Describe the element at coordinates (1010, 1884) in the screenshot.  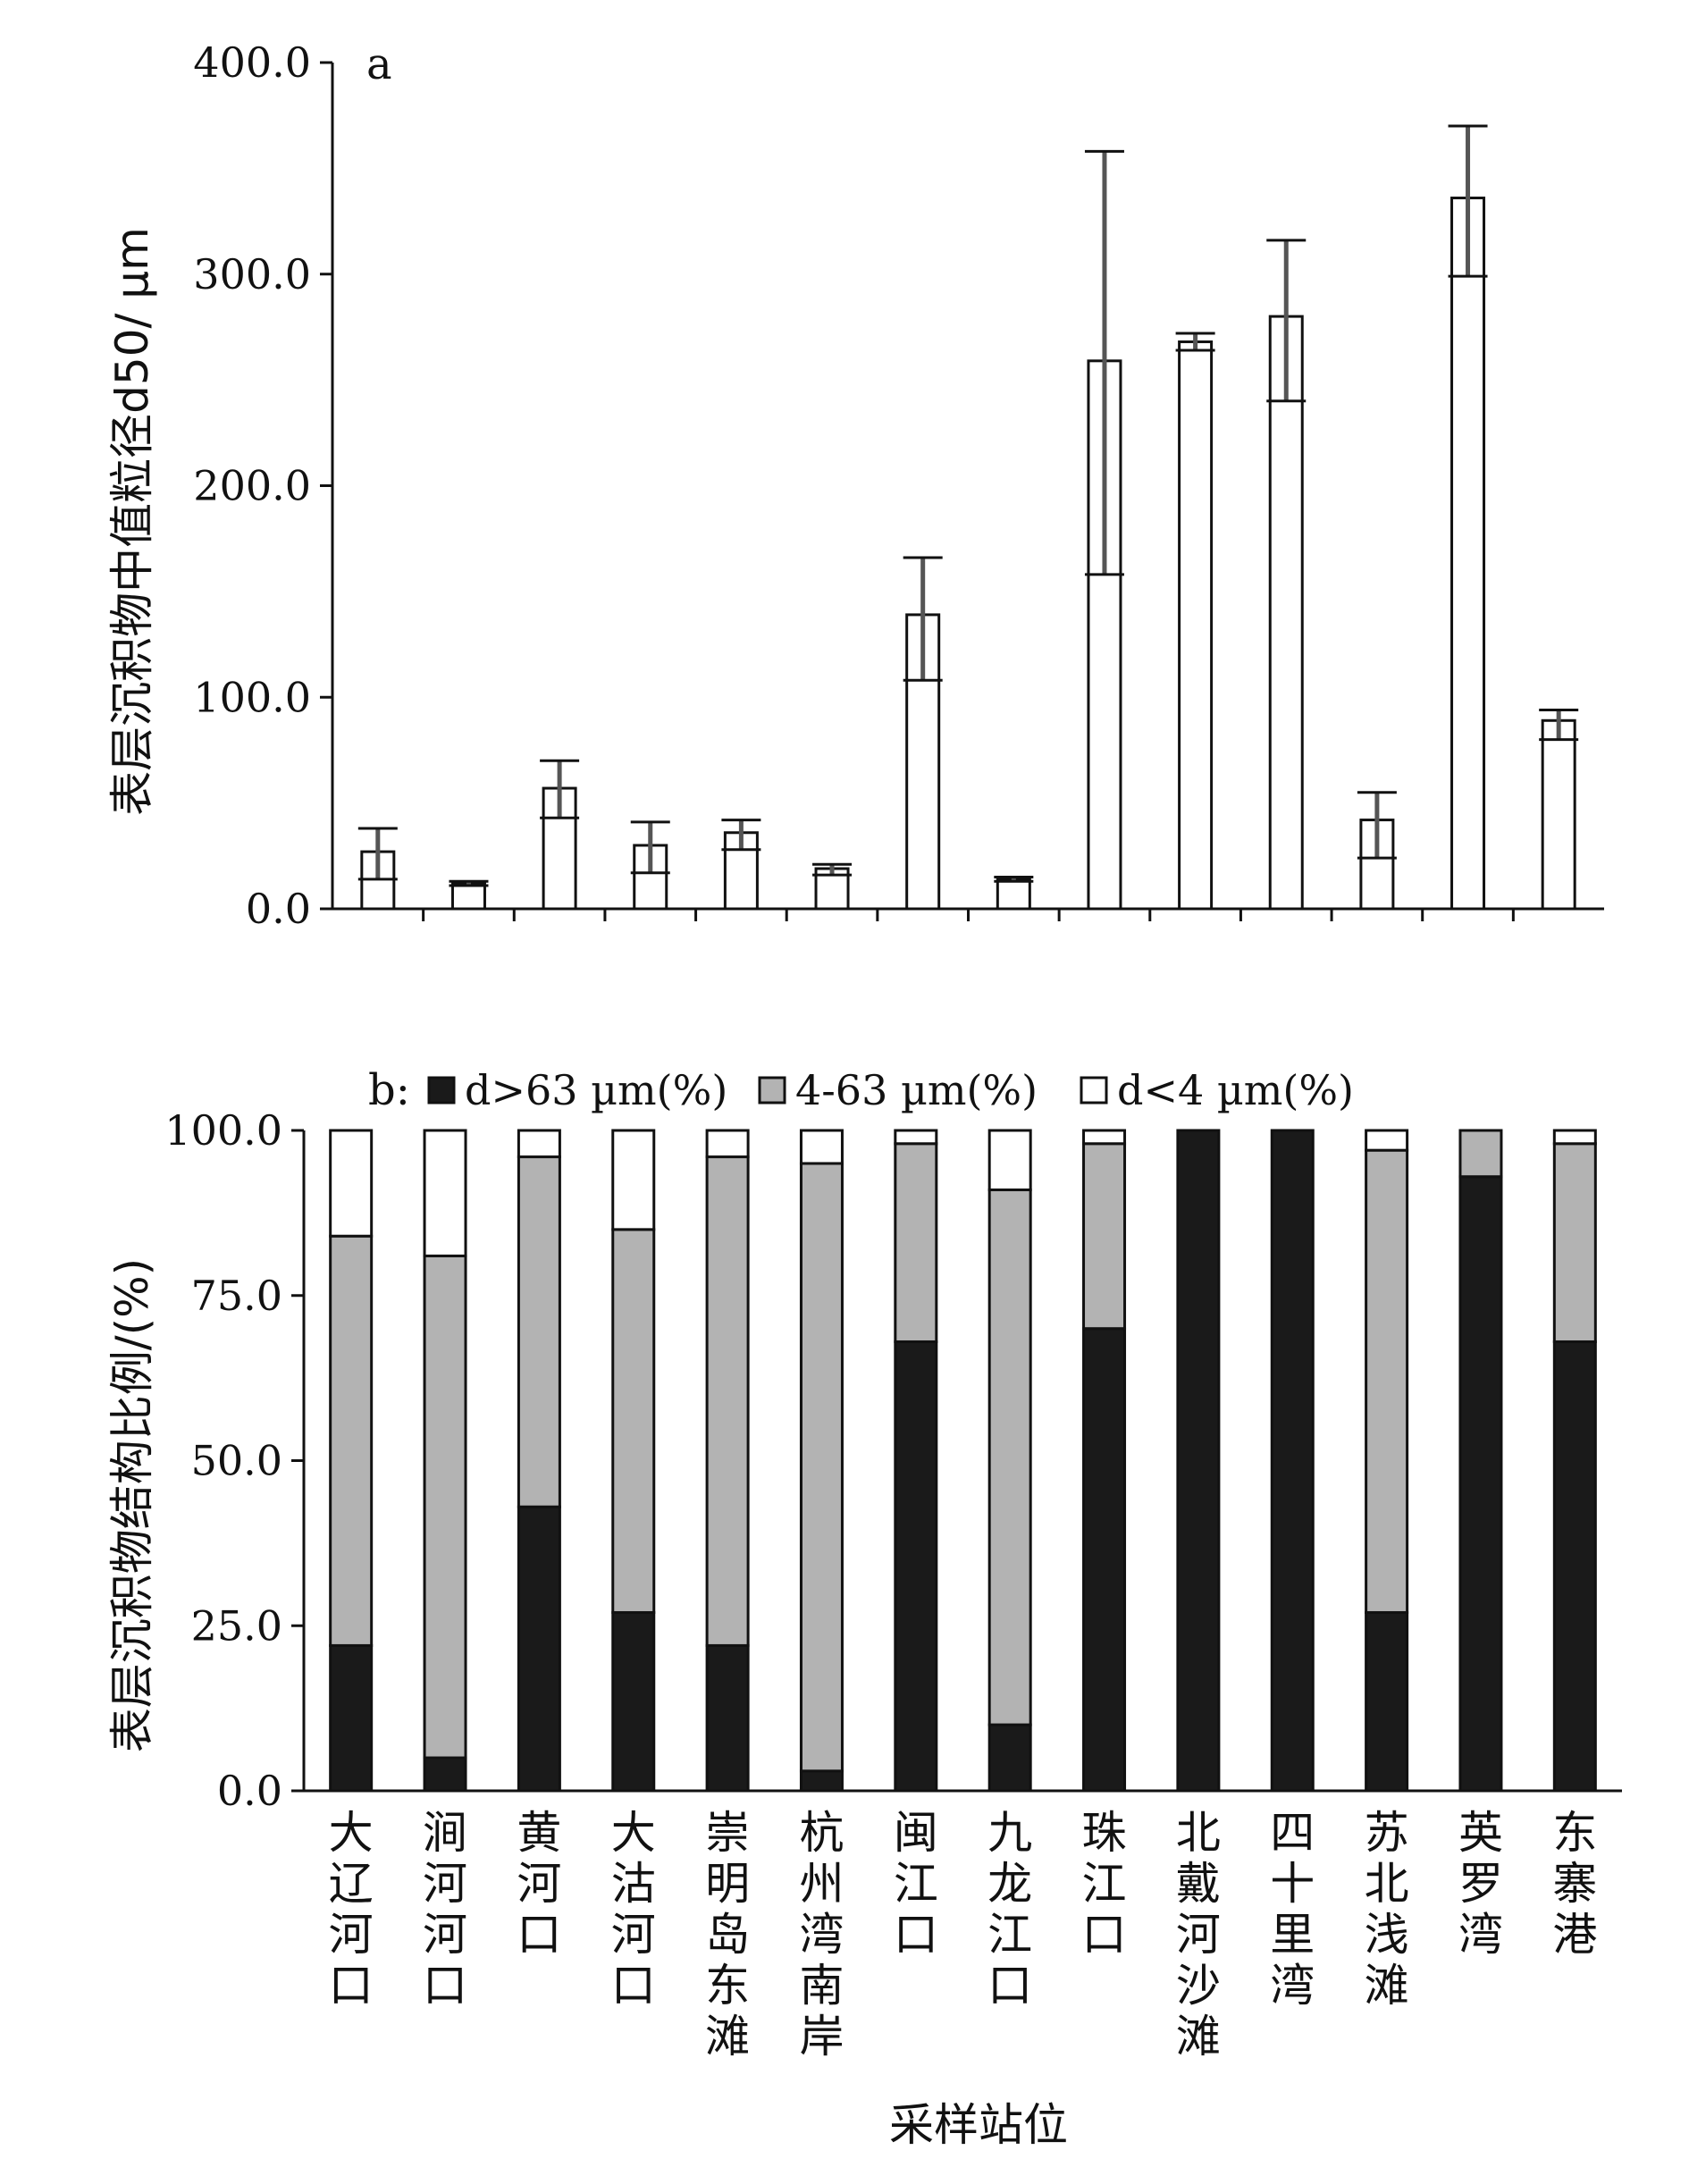
I see `x-tick-label-九龙江口: 龙` at that location.